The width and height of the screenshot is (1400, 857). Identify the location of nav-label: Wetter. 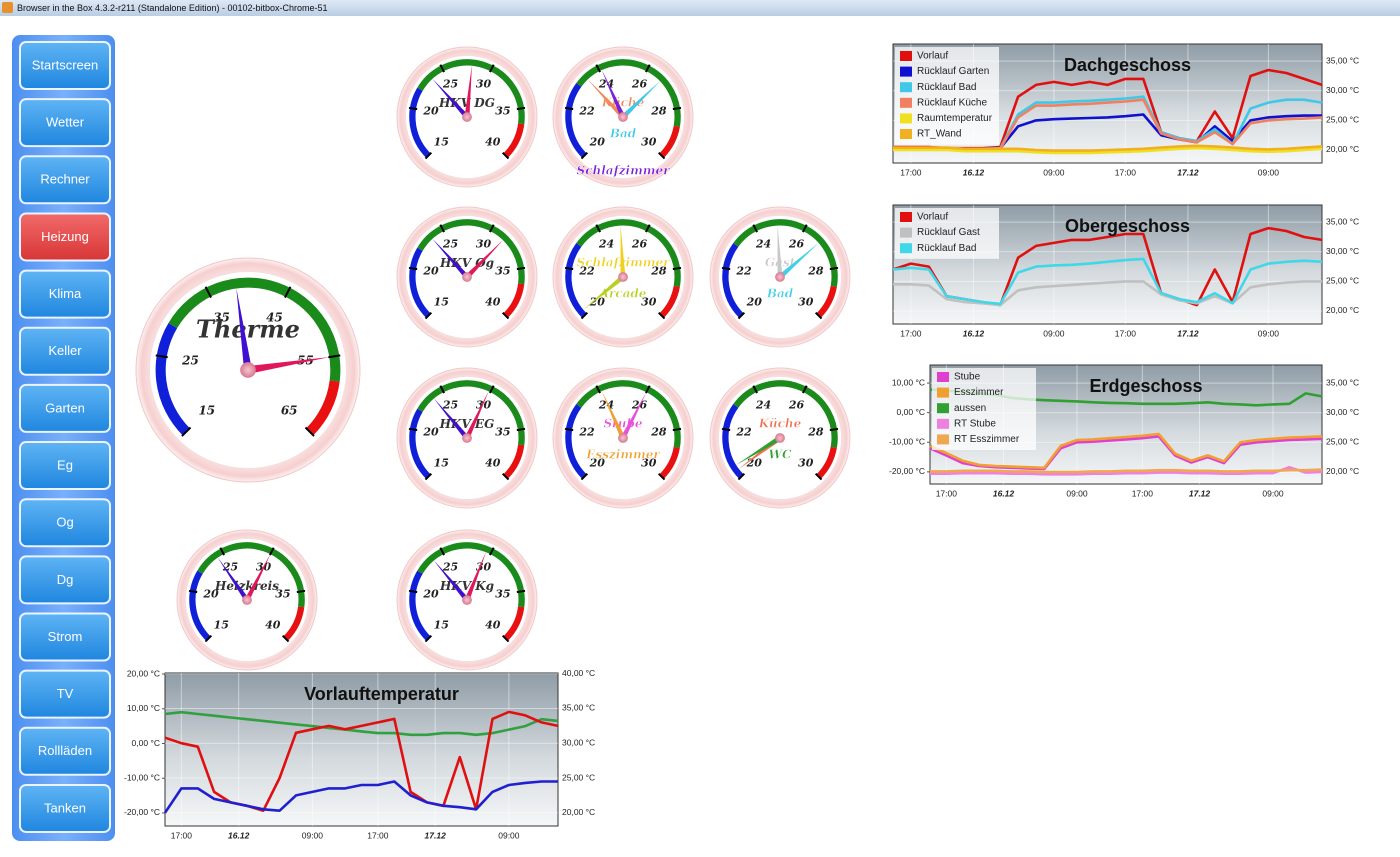
(65, 122).